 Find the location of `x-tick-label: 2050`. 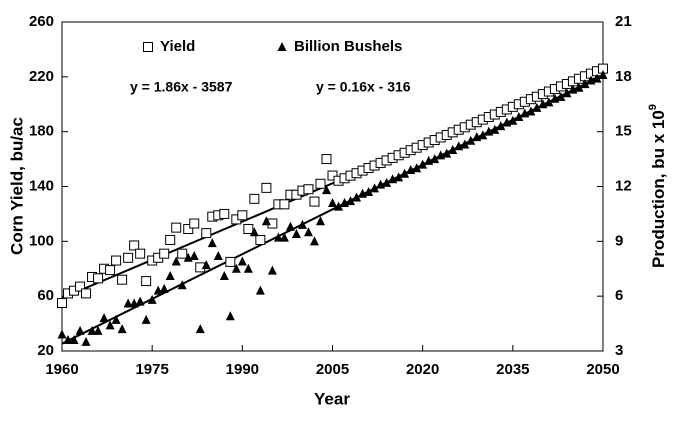

x-tick-label: 2050 is located at coordinates (602, 369).